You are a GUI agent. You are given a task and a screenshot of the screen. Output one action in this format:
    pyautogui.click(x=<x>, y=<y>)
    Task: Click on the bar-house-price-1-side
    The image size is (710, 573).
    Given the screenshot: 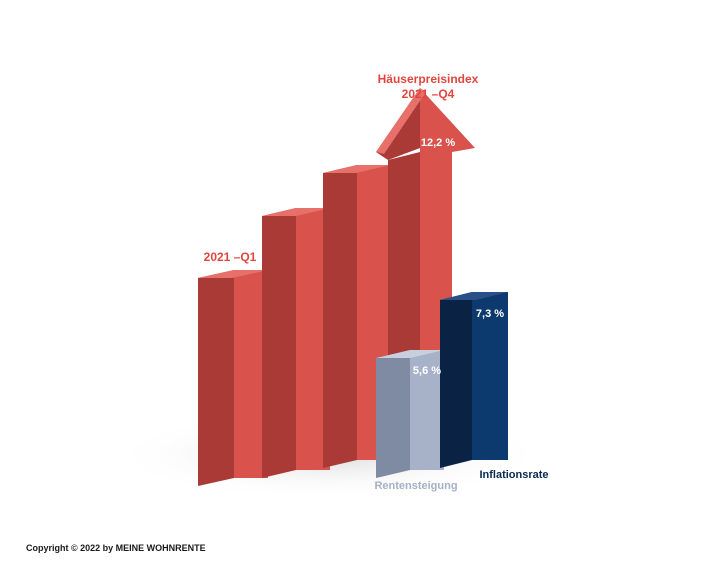 What is the action you would take?
    pyautogui.click(x=216, y=378)
    